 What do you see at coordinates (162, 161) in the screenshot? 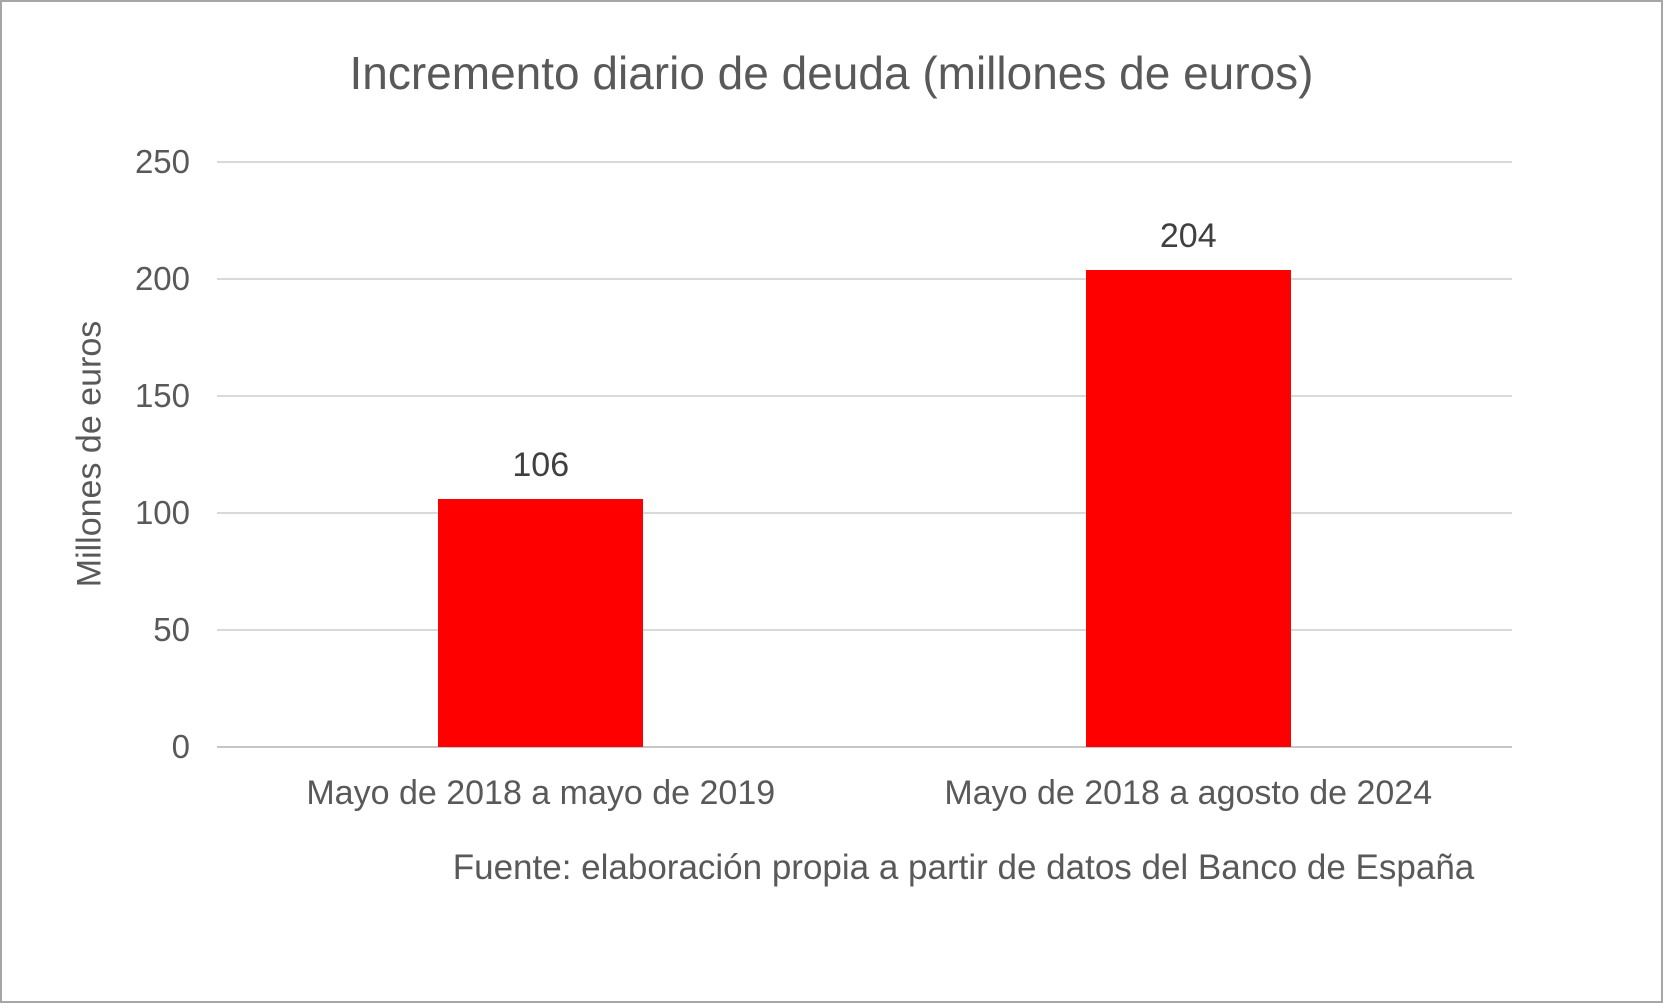
I see `y-axis-tick-label: 250` at bounding box center [162, 161].